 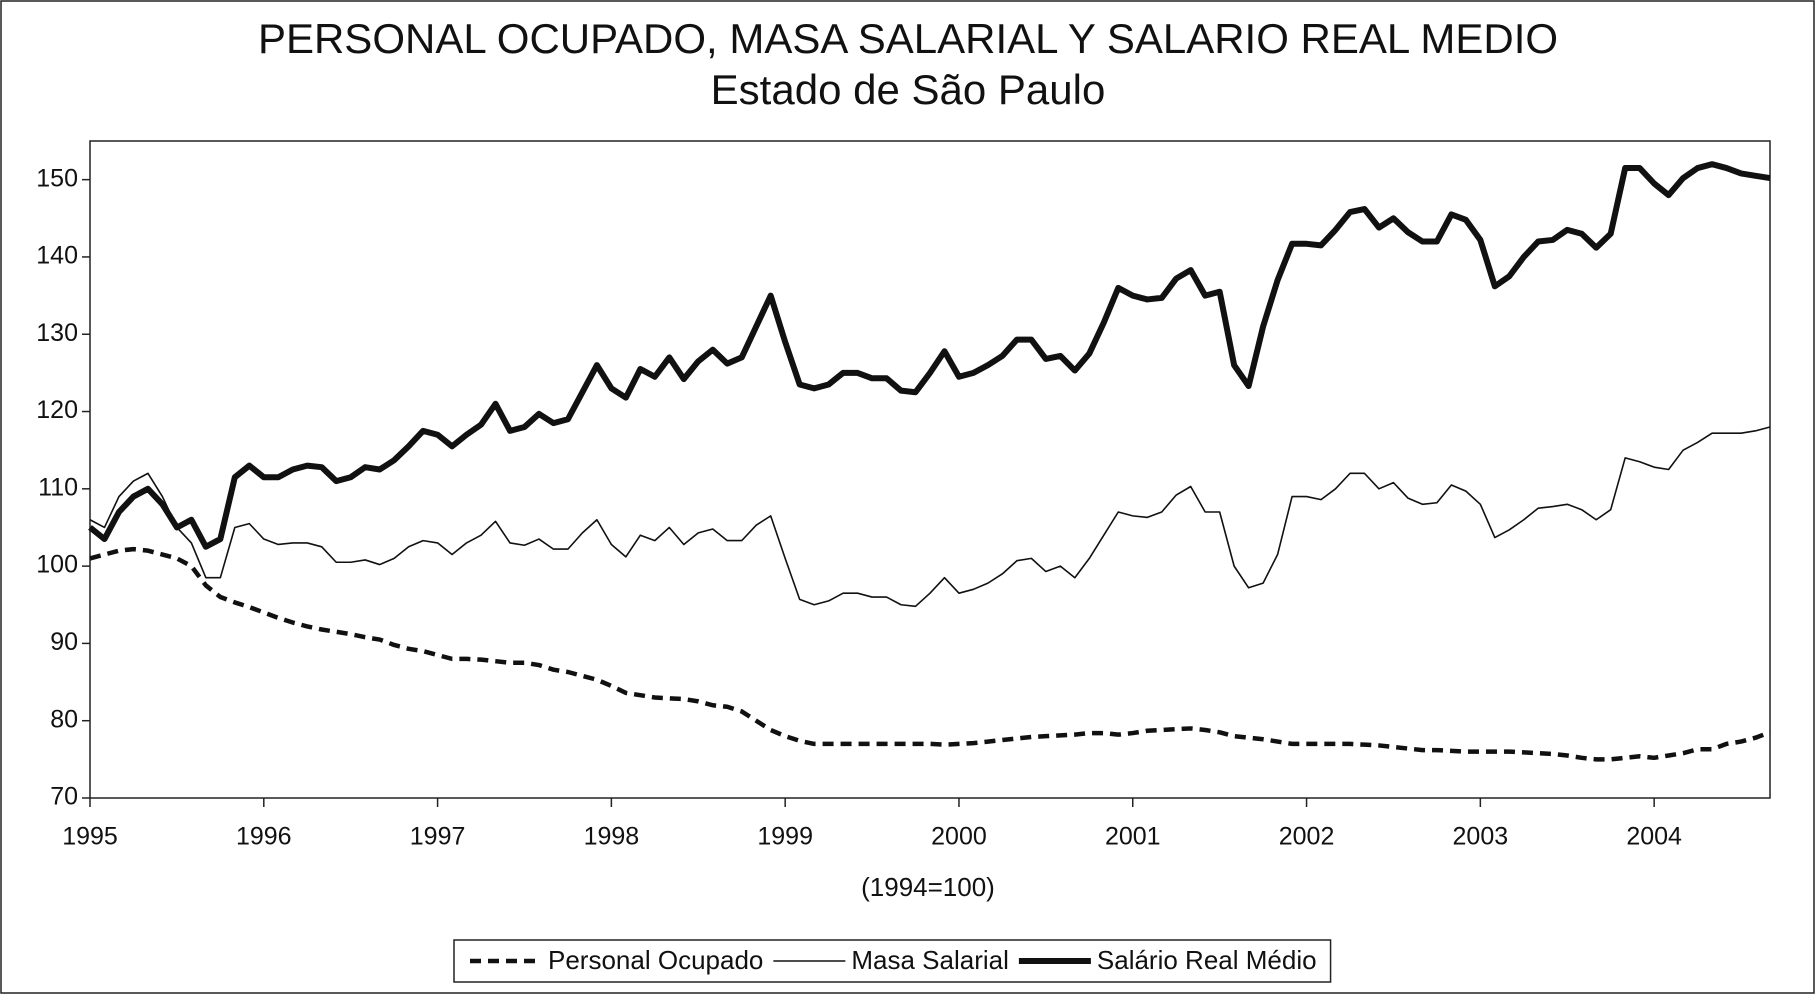 What do you see at coordinates (64, 797) in the screenshot?
I see `y-tick-label: 70` at bounding box center [64, 797].